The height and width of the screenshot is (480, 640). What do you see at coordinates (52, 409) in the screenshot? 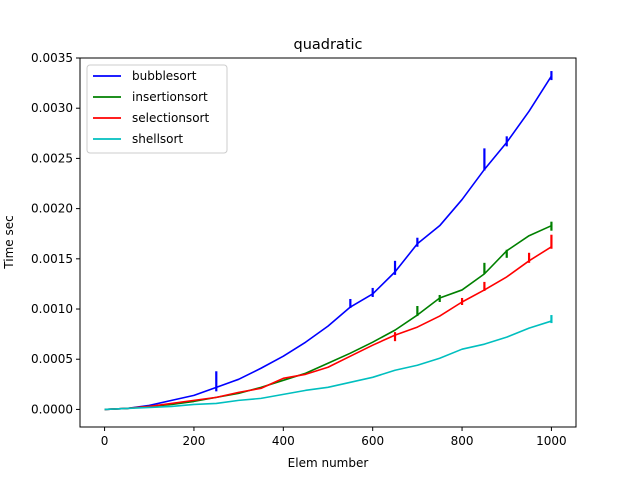
I see `y-tick-label: 0.0000` at bounding box center [52, 409].